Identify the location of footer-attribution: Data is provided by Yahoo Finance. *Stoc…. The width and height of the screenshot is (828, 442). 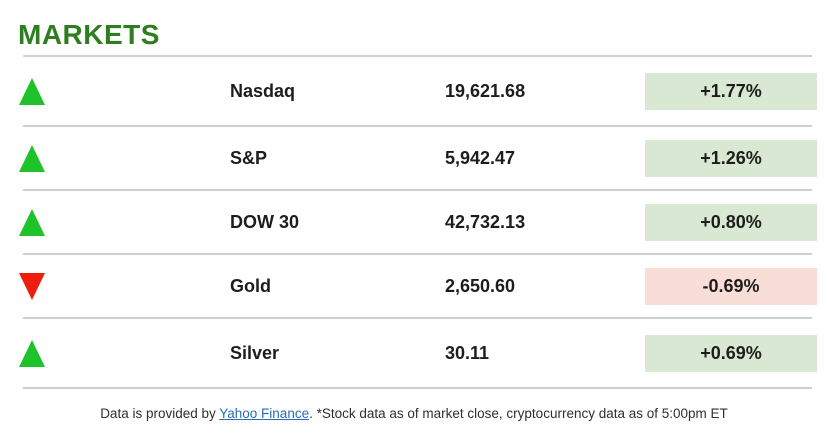
(414, 405).